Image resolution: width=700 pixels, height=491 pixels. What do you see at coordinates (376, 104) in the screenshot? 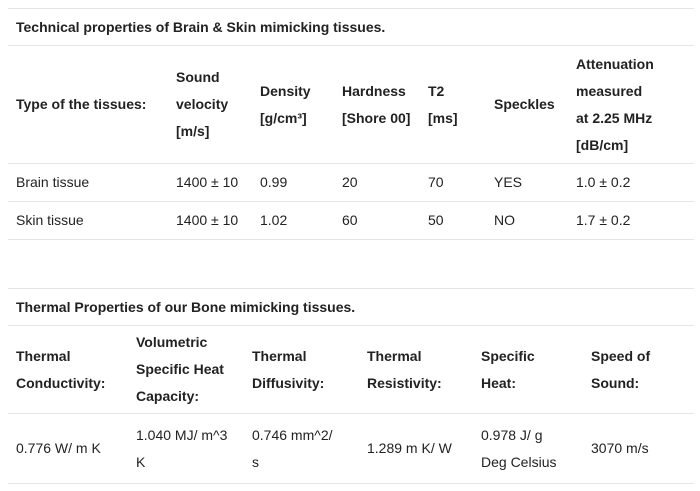
I see `header-hardness: Hardness [Shore 00]` at bounding box center [376, 104].